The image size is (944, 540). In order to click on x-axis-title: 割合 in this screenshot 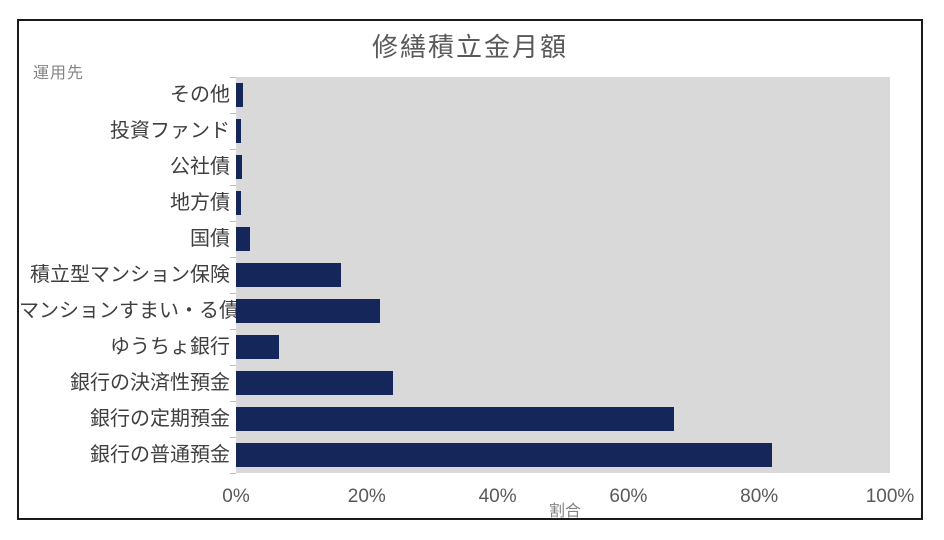, I will do `click(564, 511)`.